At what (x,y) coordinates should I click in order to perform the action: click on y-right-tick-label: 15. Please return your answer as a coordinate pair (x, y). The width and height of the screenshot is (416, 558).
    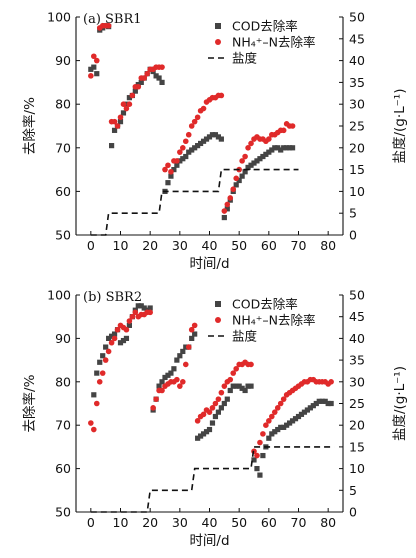
    Looking at the image, I should click on (357, 169).